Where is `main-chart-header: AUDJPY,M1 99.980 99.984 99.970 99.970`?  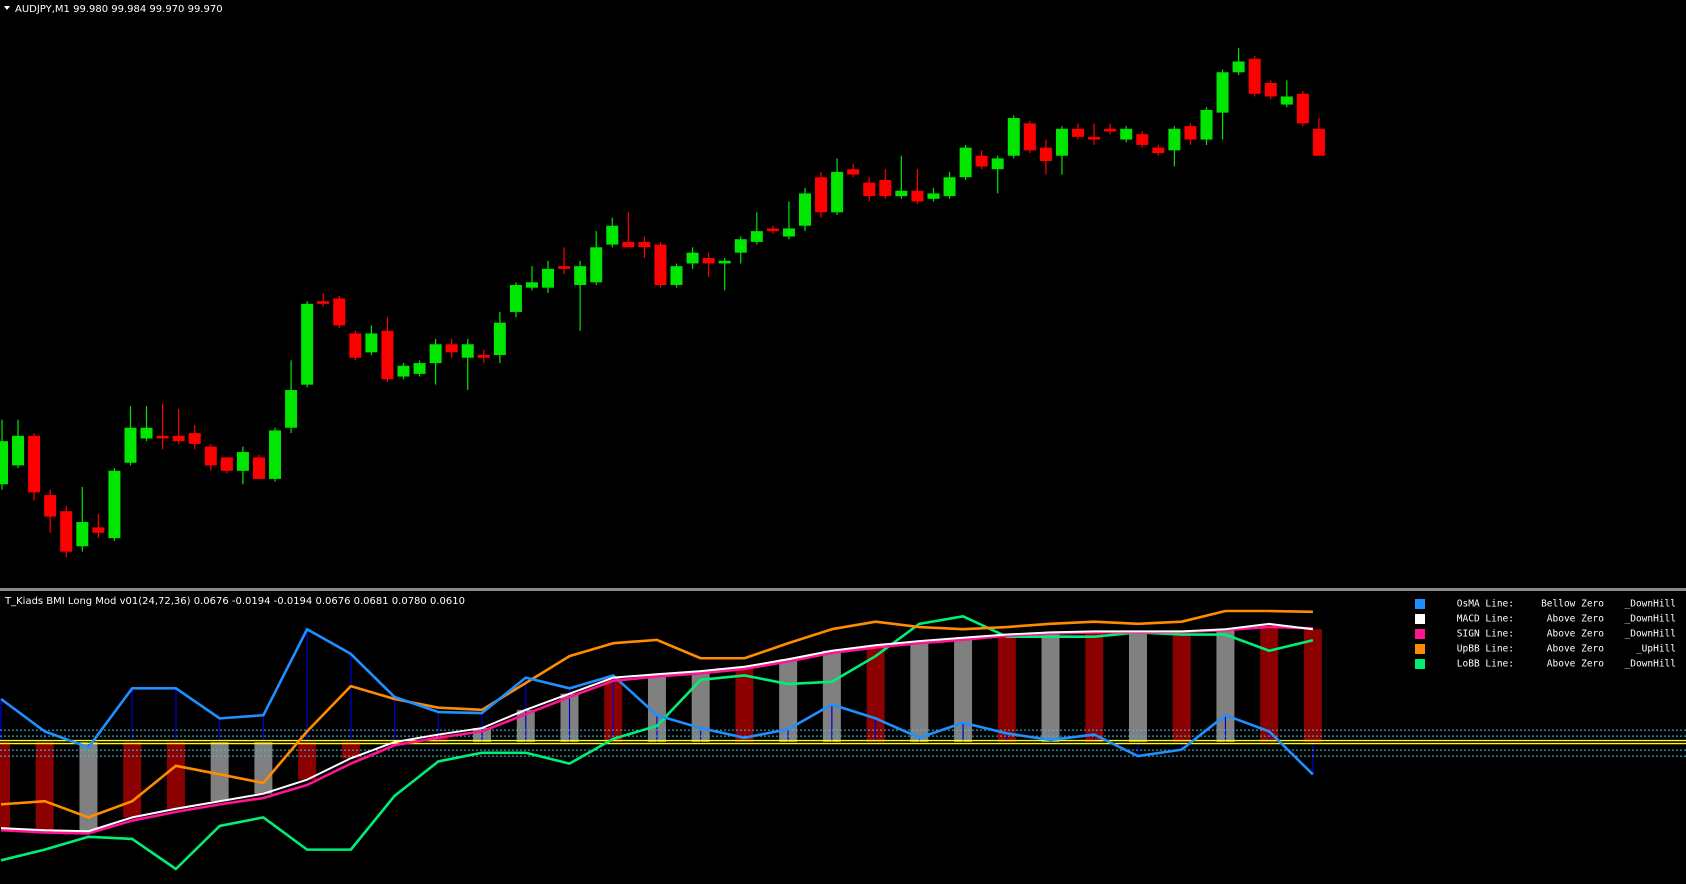 main-chart-header: AUDJPY,M1 99.980 99.984 99.970 99.970 is located at coordinates (119, 9).